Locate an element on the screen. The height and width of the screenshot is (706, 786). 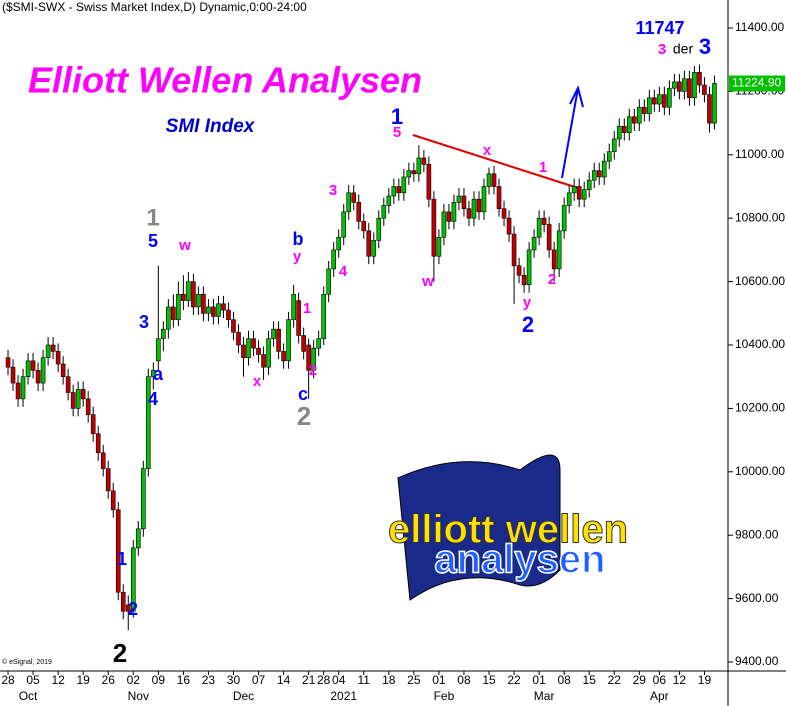
month-label: Feb is located at coordinates (444, 696).